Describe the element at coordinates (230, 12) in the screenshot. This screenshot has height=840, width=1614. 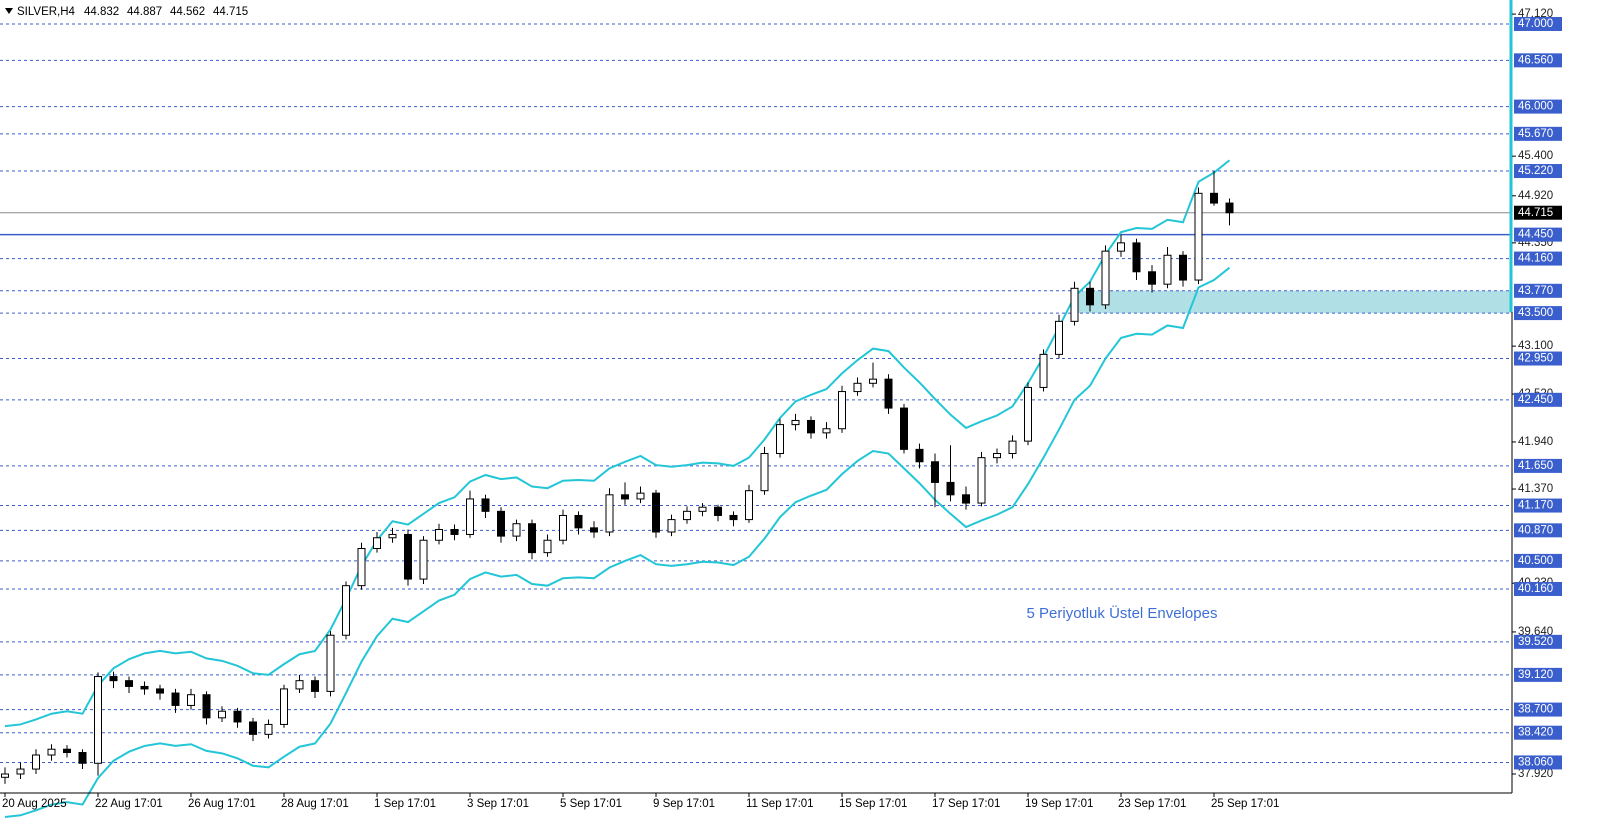
I see `header-close: 44.715` at that location.